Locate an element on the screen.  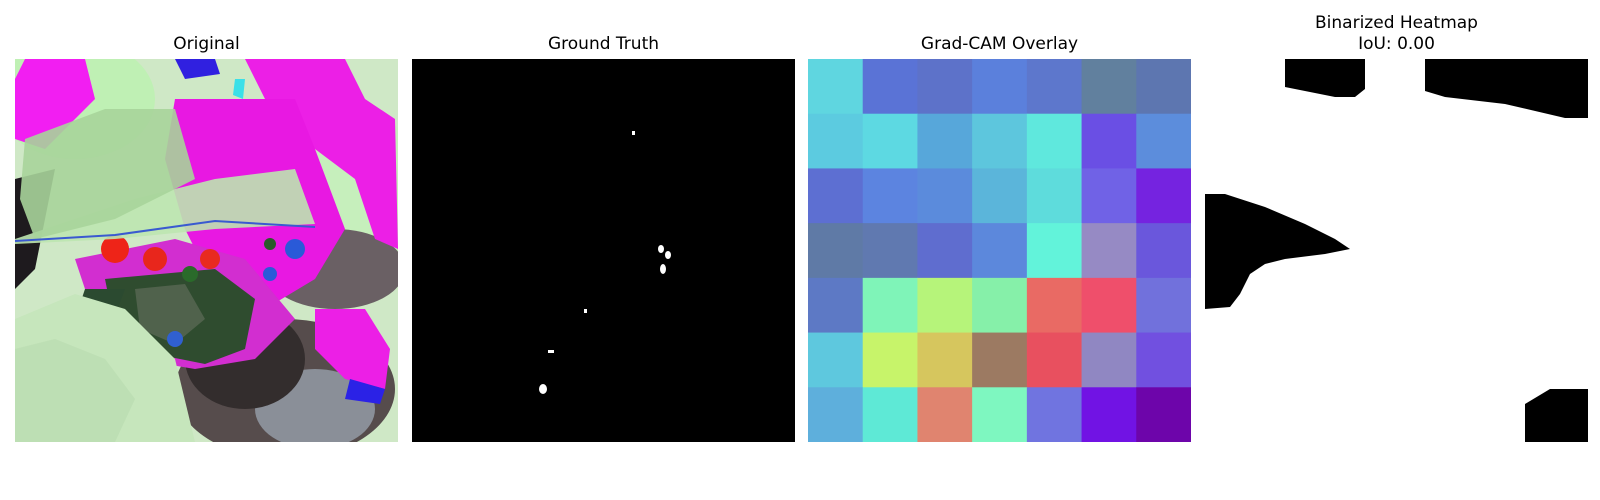
ground-truth-title: Ground Truth is located at coordinates (603, 44).